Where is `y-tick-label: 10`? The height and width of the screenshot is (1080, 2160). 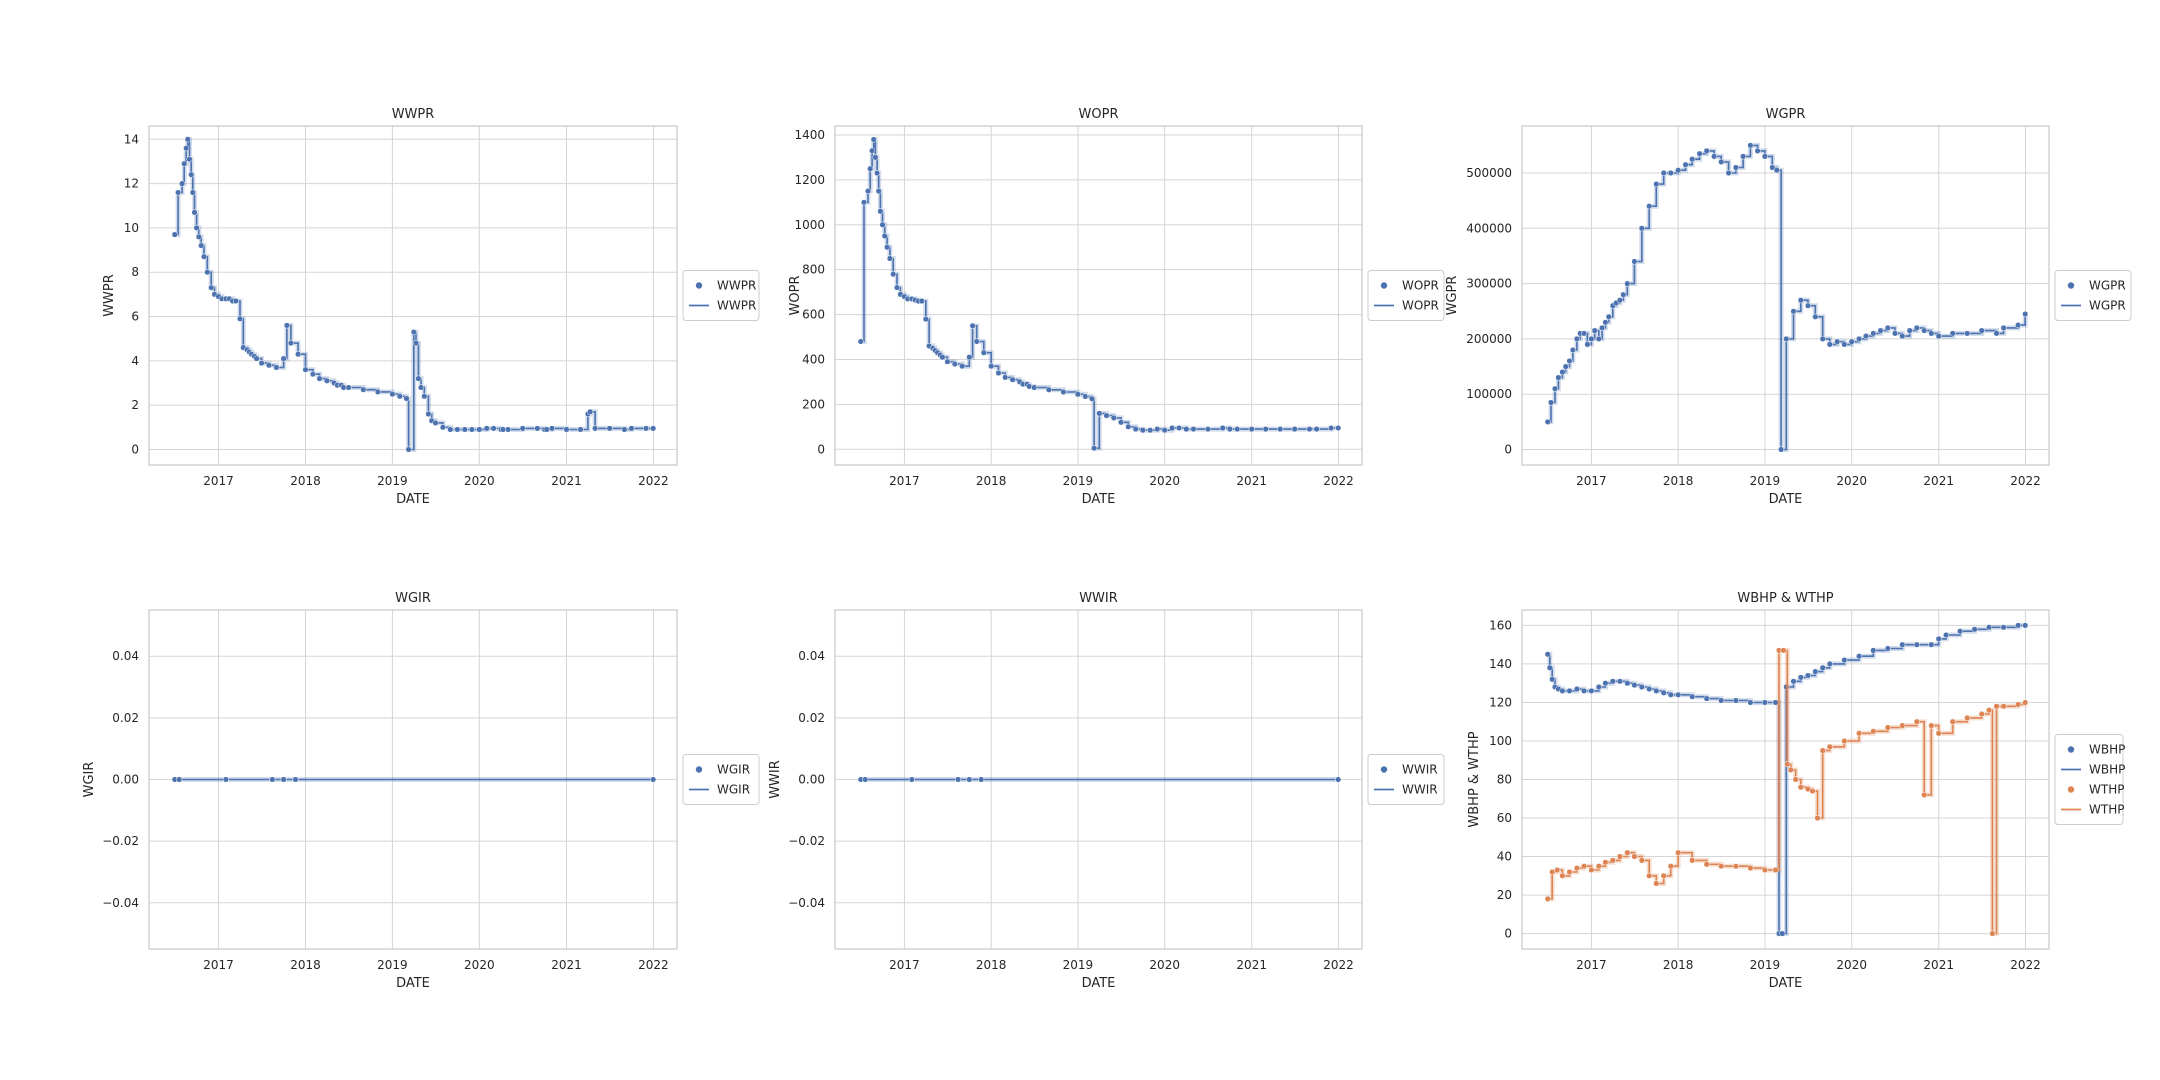
y-tick-label: 10 is located at coordinates (131, 228).